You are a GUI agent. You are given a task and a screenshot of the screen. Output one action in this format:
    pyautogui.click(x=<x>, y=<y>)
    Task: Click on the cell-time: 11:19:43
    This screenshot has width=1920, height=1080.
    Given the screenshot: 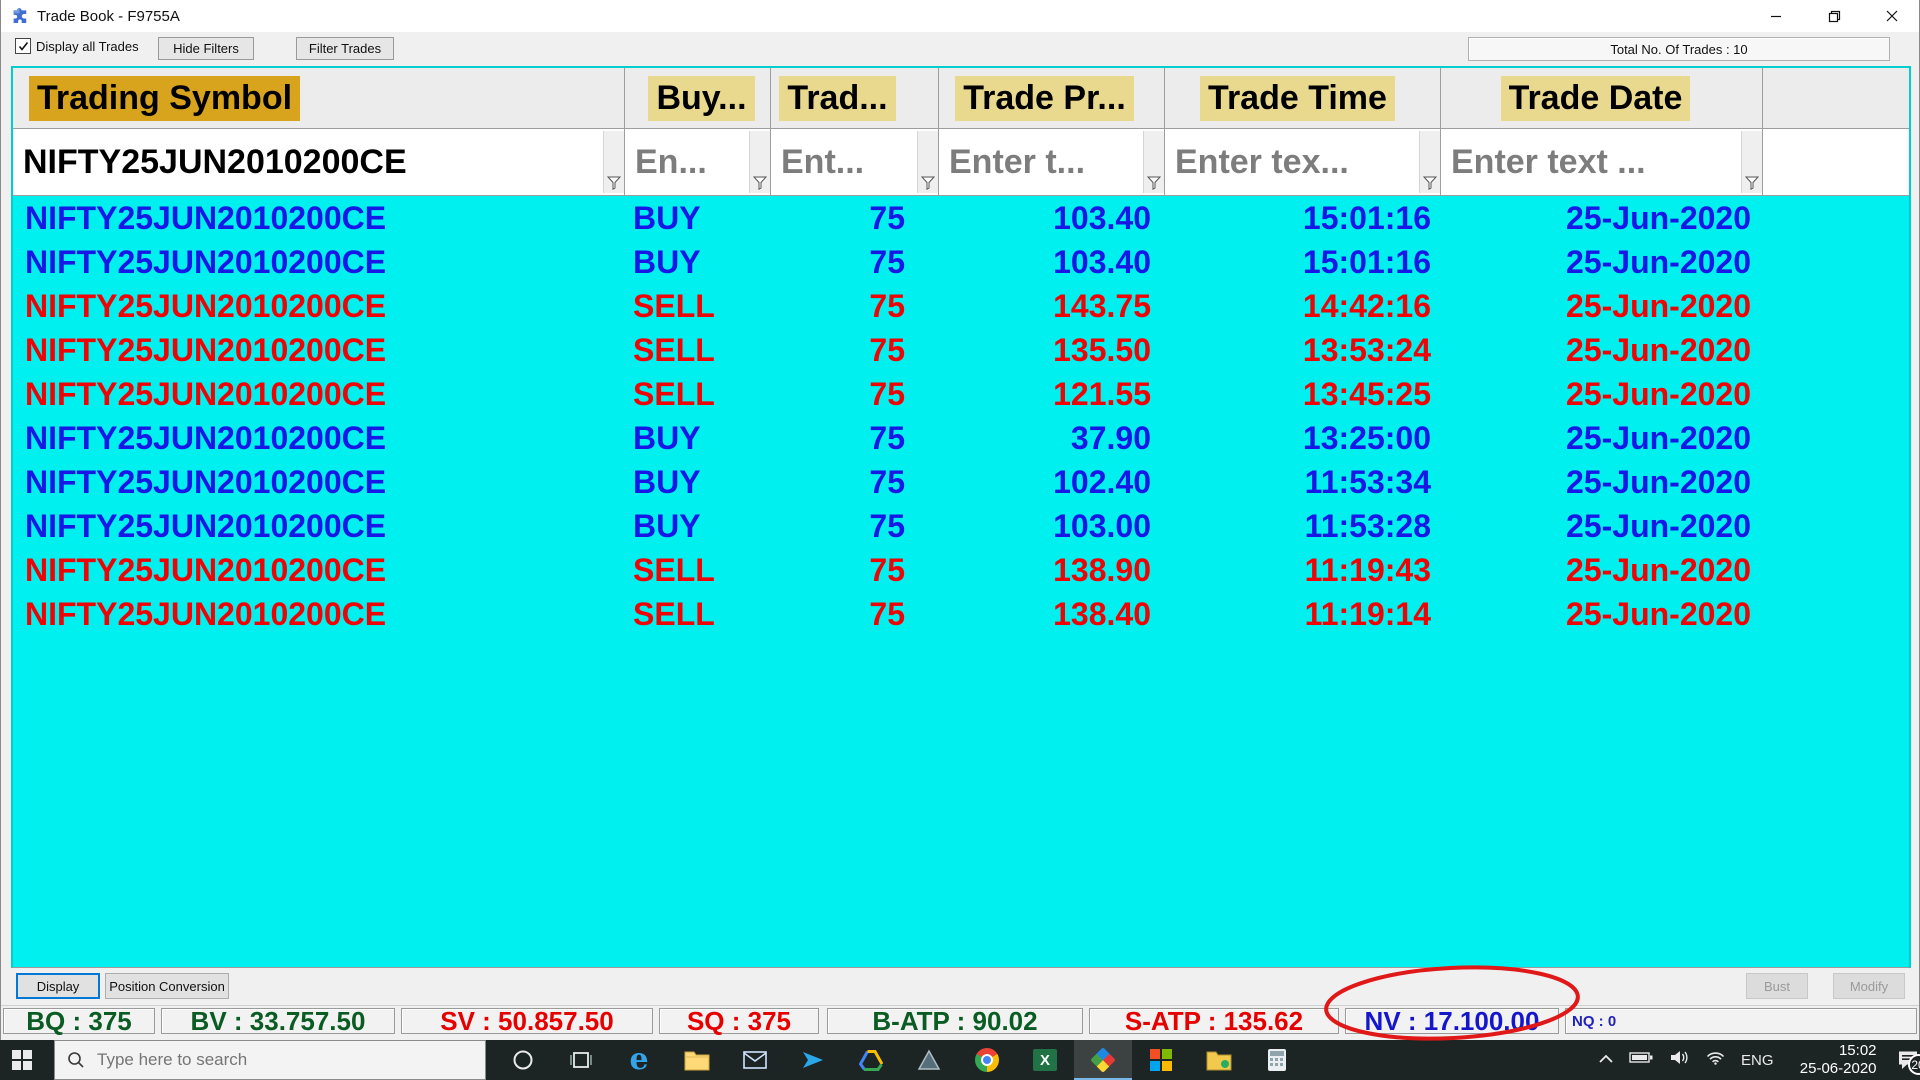 What is the action you would take?
    pyautogui.click(x=1367, y=570)
    